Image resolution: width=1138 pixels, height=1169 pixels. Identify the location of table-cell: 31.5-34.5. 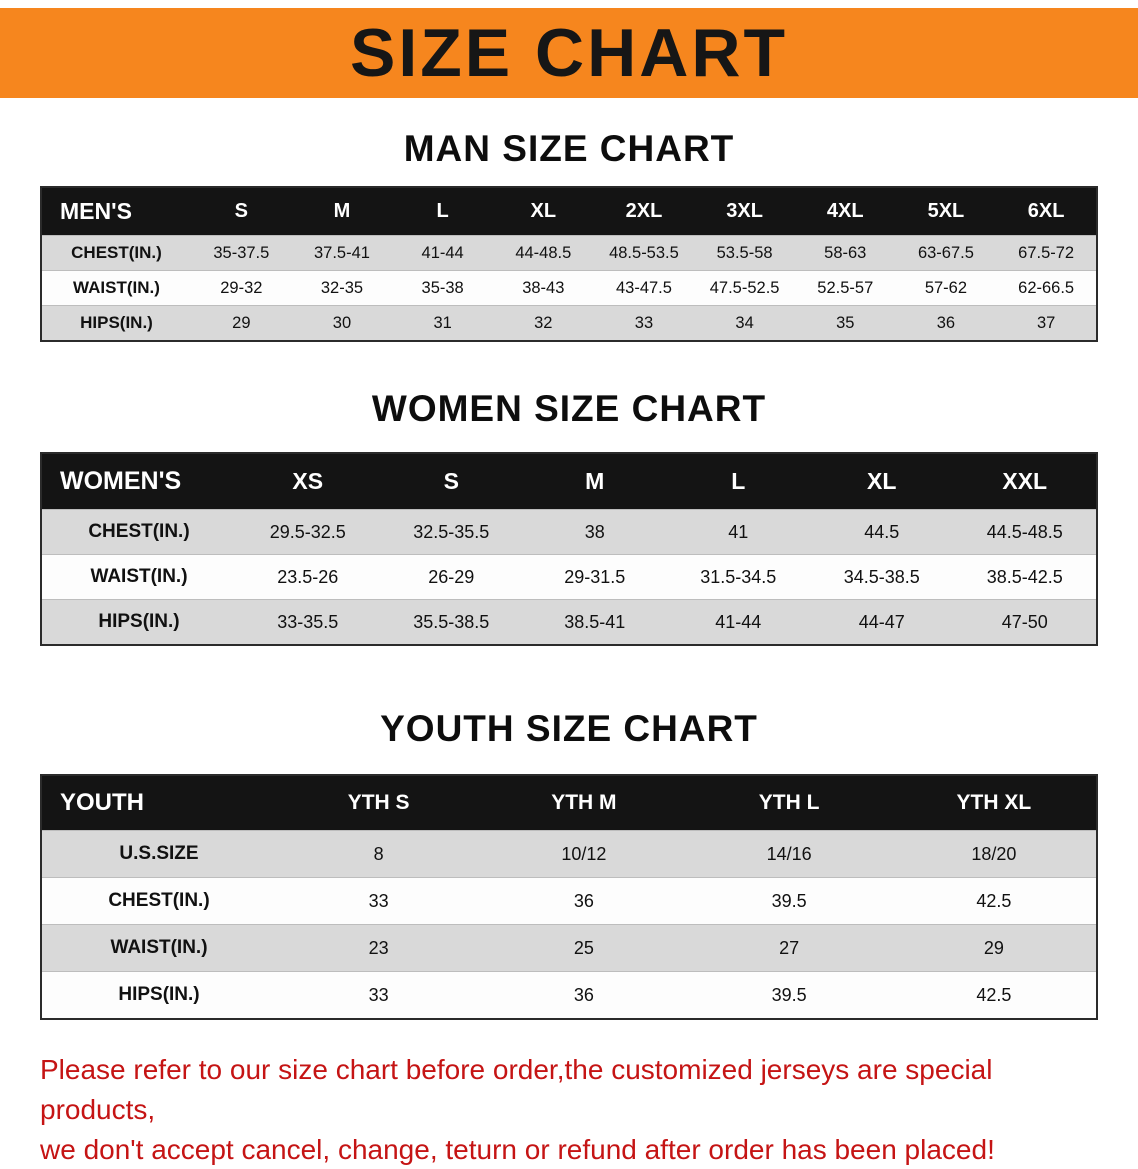
(739, 577).